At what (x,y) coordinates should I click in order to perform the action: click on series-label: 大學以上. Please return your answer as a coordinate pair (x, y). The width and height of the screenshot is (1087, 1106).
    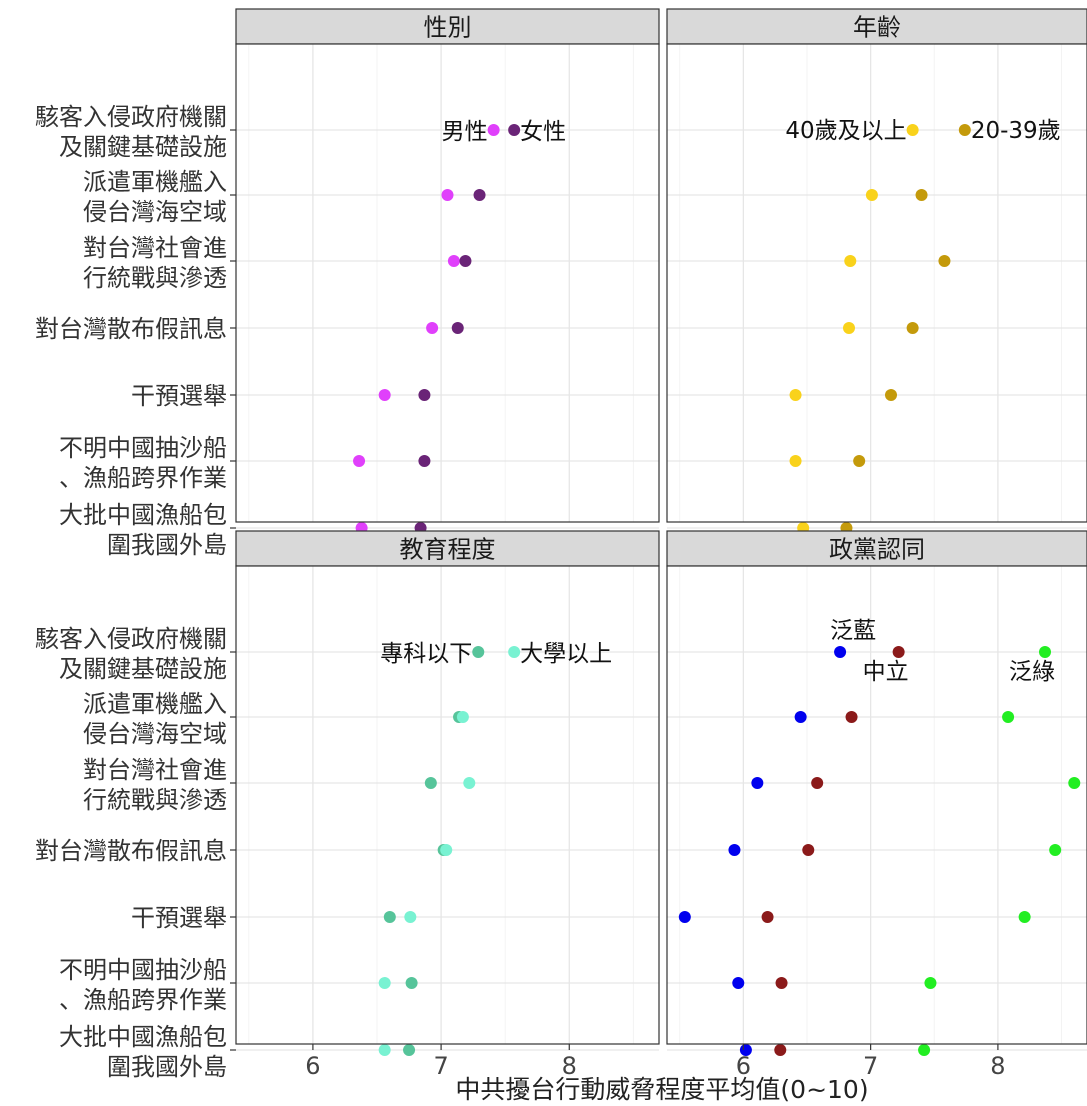
    Looking at the image, I should click on (566, 654).